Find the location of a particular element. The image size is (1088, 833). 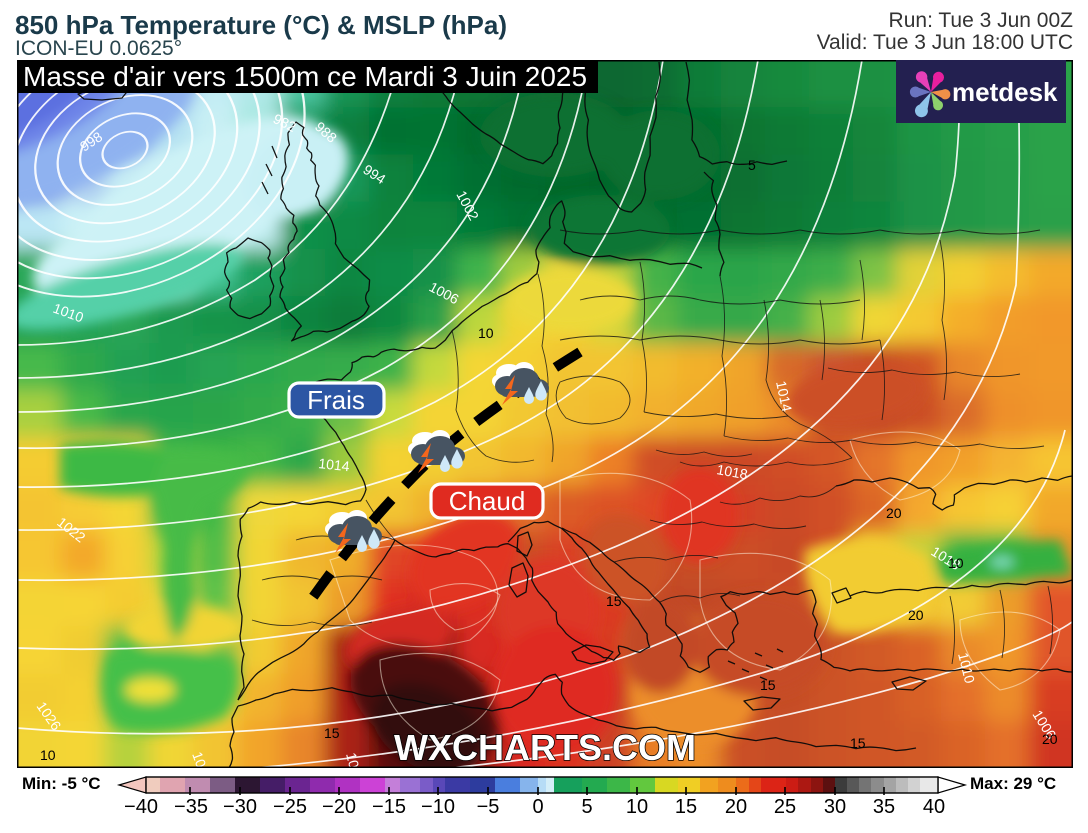

svg-text: Frais is located at coordinates (336, 400).